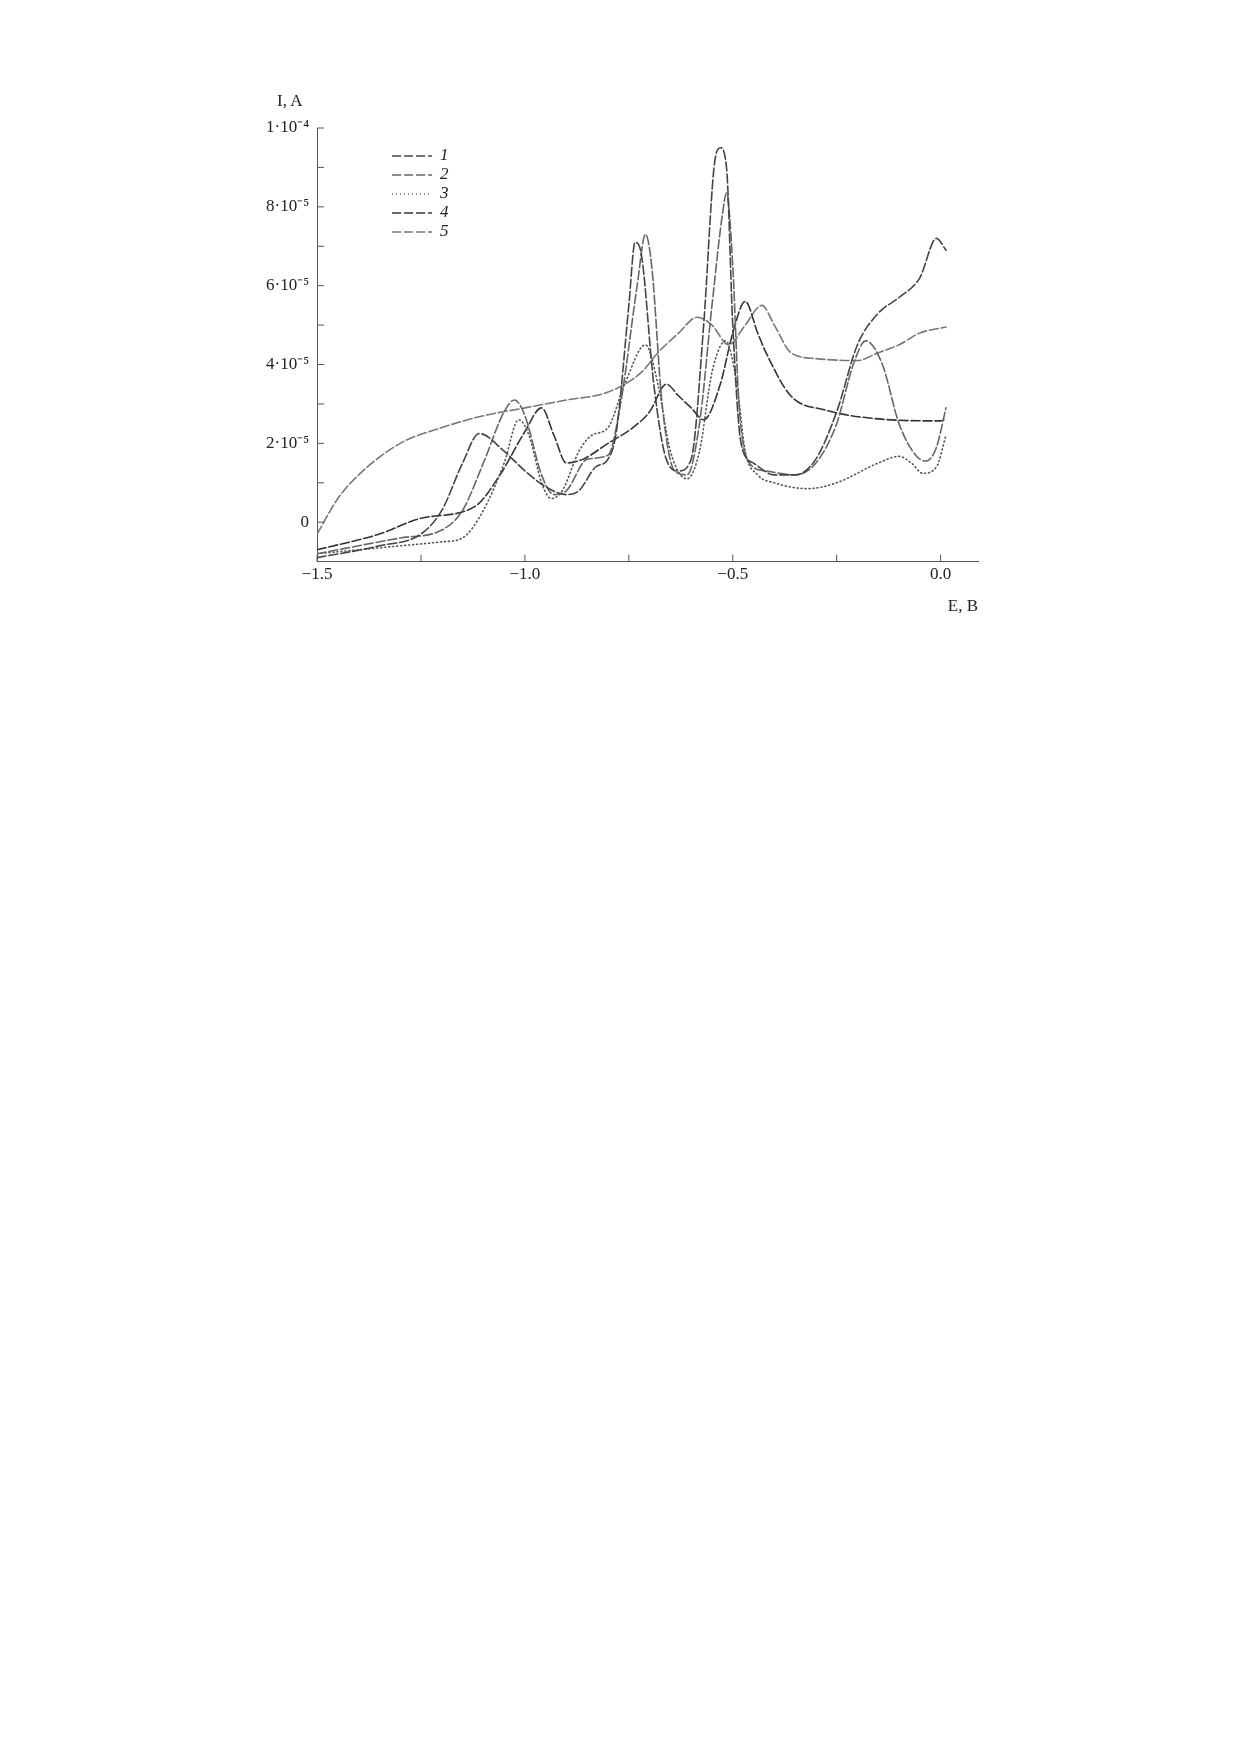 This screenshot has width=1240, height=1754. What do you see at coordinates (287, 363) in the screenshot?
I see `y-tick-label: 4·10⁻⁵` at bounding box center [287, 363].